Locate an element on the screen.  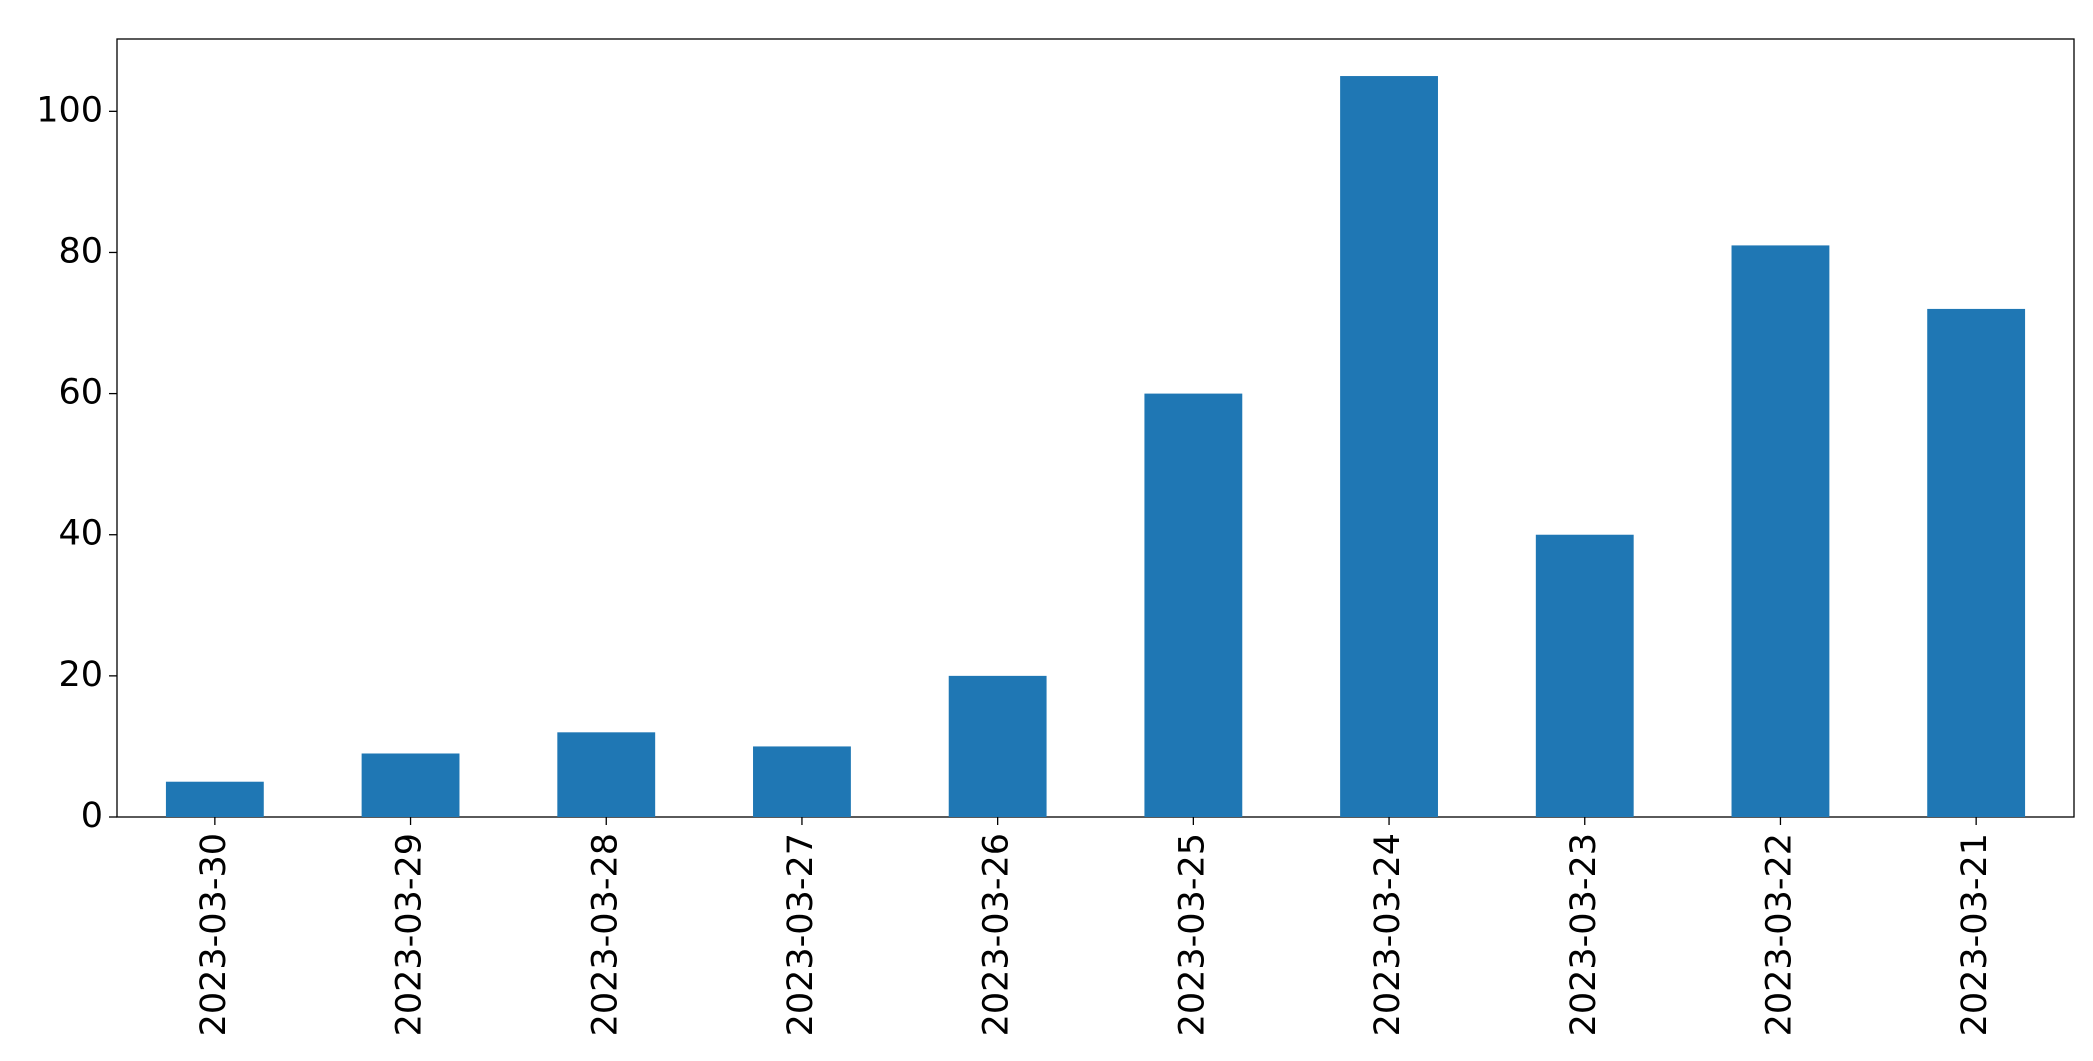
x-tick-label: 2023-03-22 is located at coordinates (1779, 934).